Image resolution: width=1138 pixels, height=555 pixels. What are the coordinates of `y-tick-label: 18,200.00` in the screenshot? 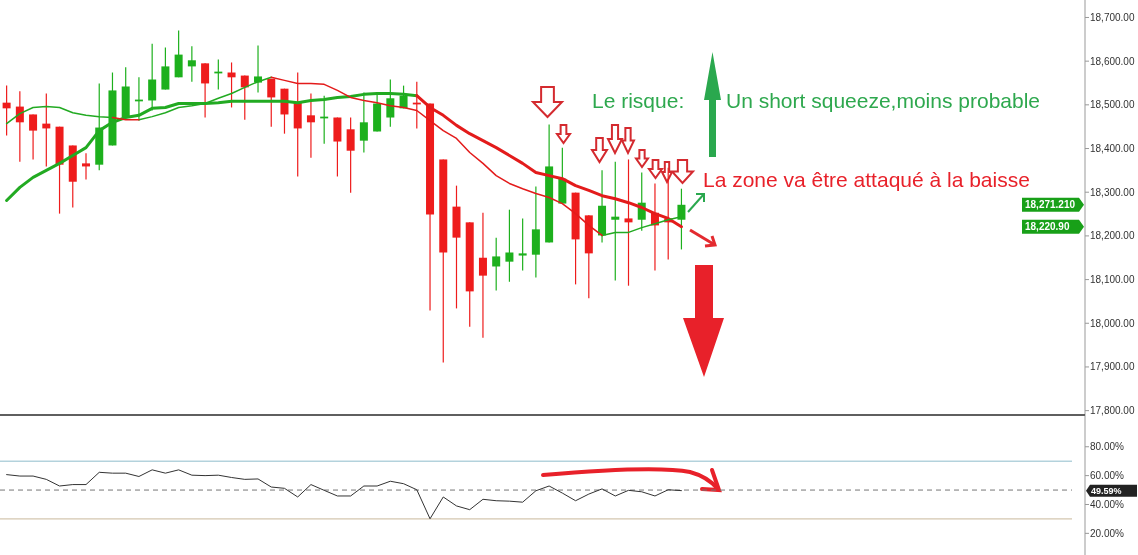 It's located at (1112, 236).